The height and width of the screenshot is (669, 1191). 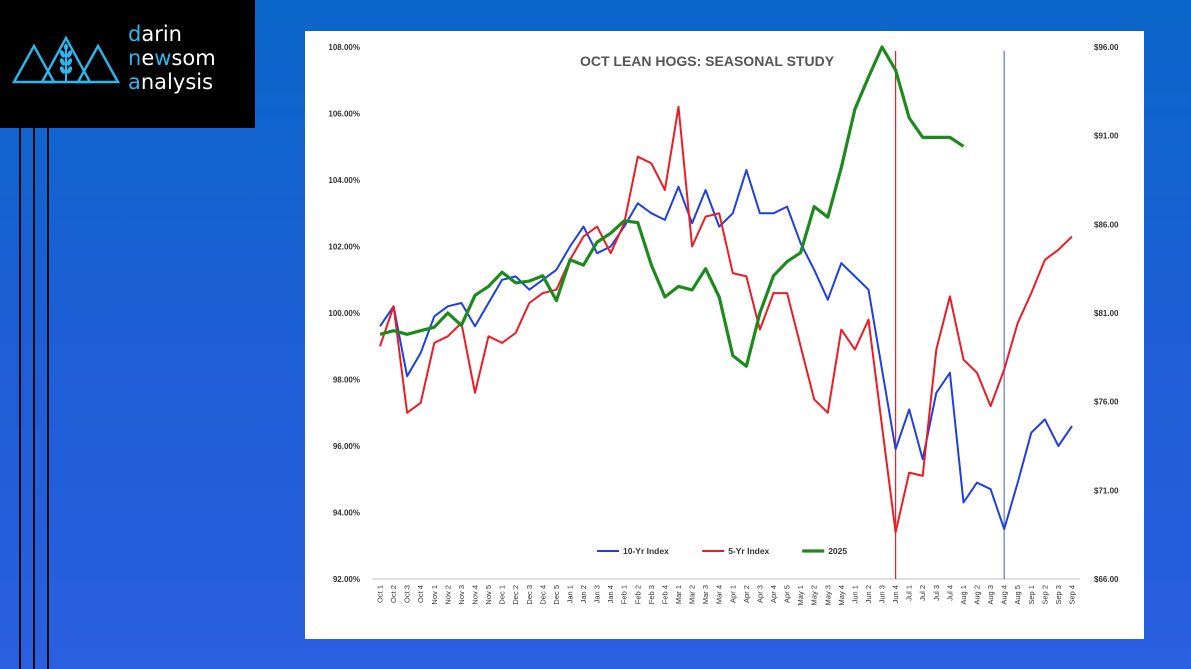 What do you see at coordinates (1044, 595) in the screenshot?
I see `x-tick-label: Sep 2` at bounding box center [1044, 595].